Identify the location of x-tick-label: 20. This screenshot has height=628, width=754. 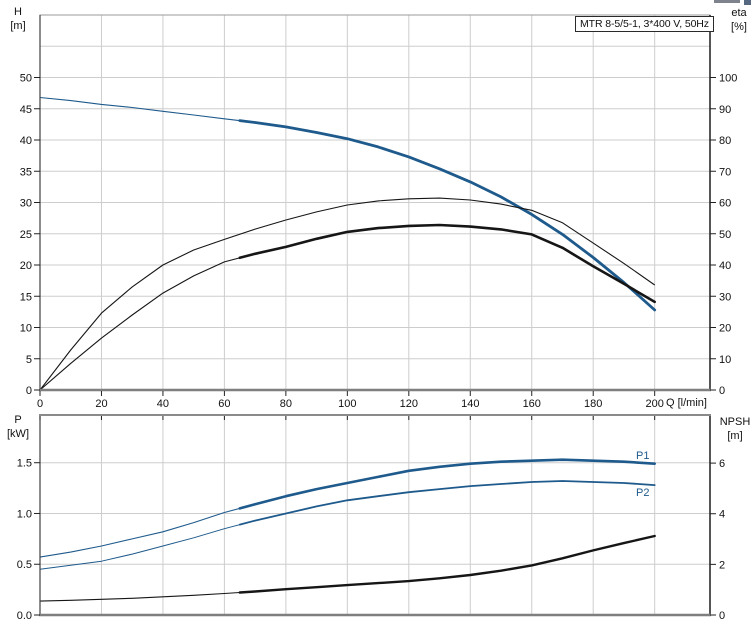
(101, 404).